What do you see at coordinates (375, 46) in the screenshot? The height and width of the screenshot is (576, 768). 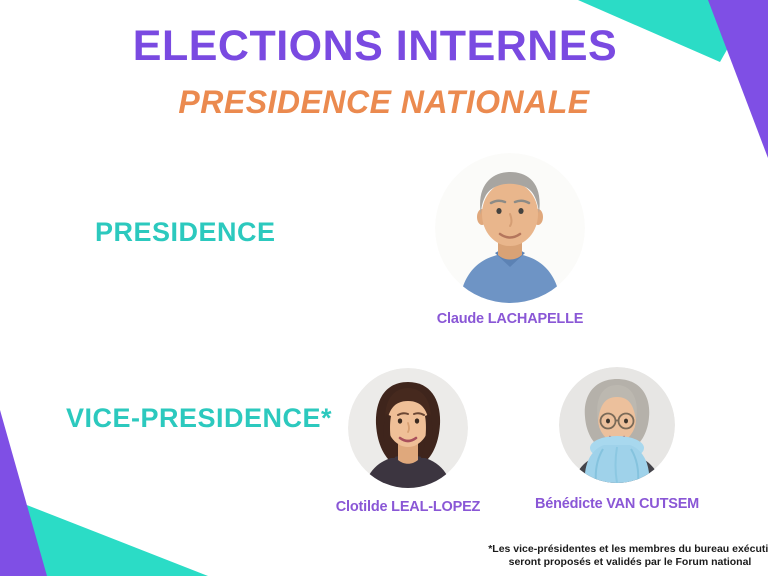 I see `slide-title: ELECTIONS INTERNES` at bounding box center [375, 46].